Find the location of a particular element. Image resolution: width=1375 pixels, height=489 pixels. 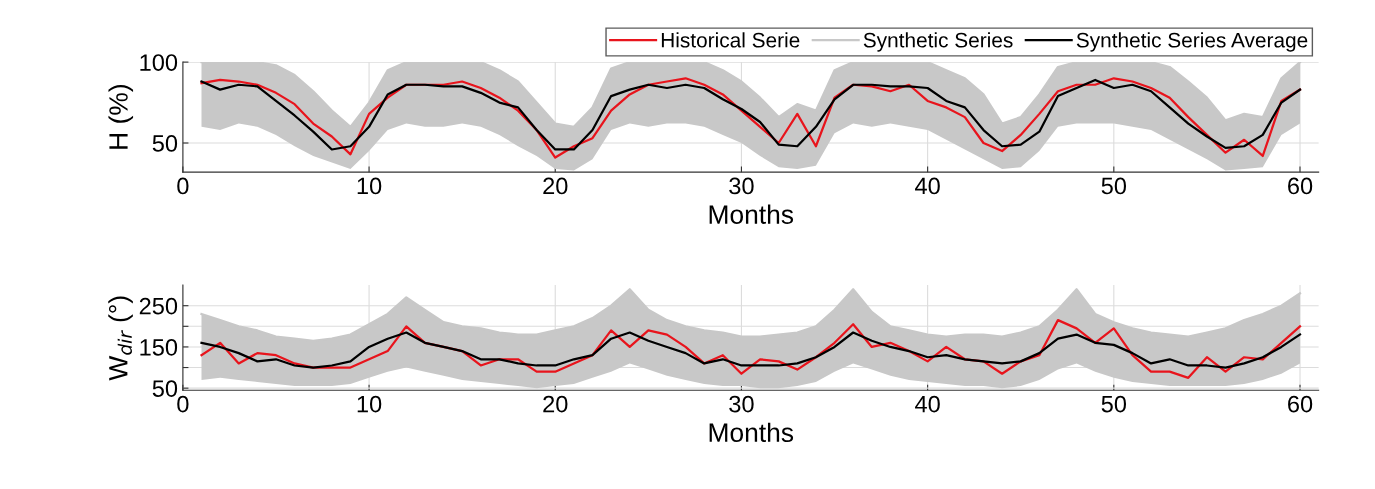

legend-label: Synthetic Series is located at coordinates (938, 42).